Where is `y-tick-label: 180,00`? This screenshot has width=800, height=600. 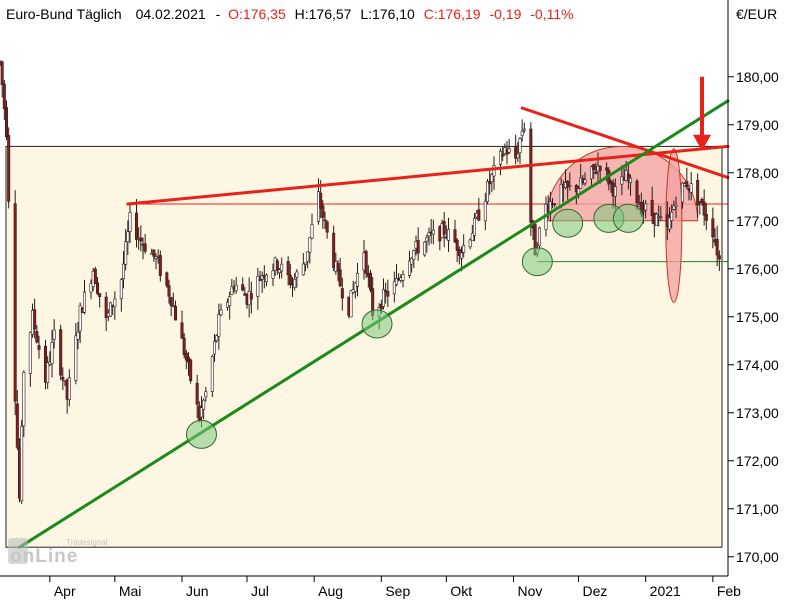 y-tick-label: 180,00 is located at coordinates (757, 77).